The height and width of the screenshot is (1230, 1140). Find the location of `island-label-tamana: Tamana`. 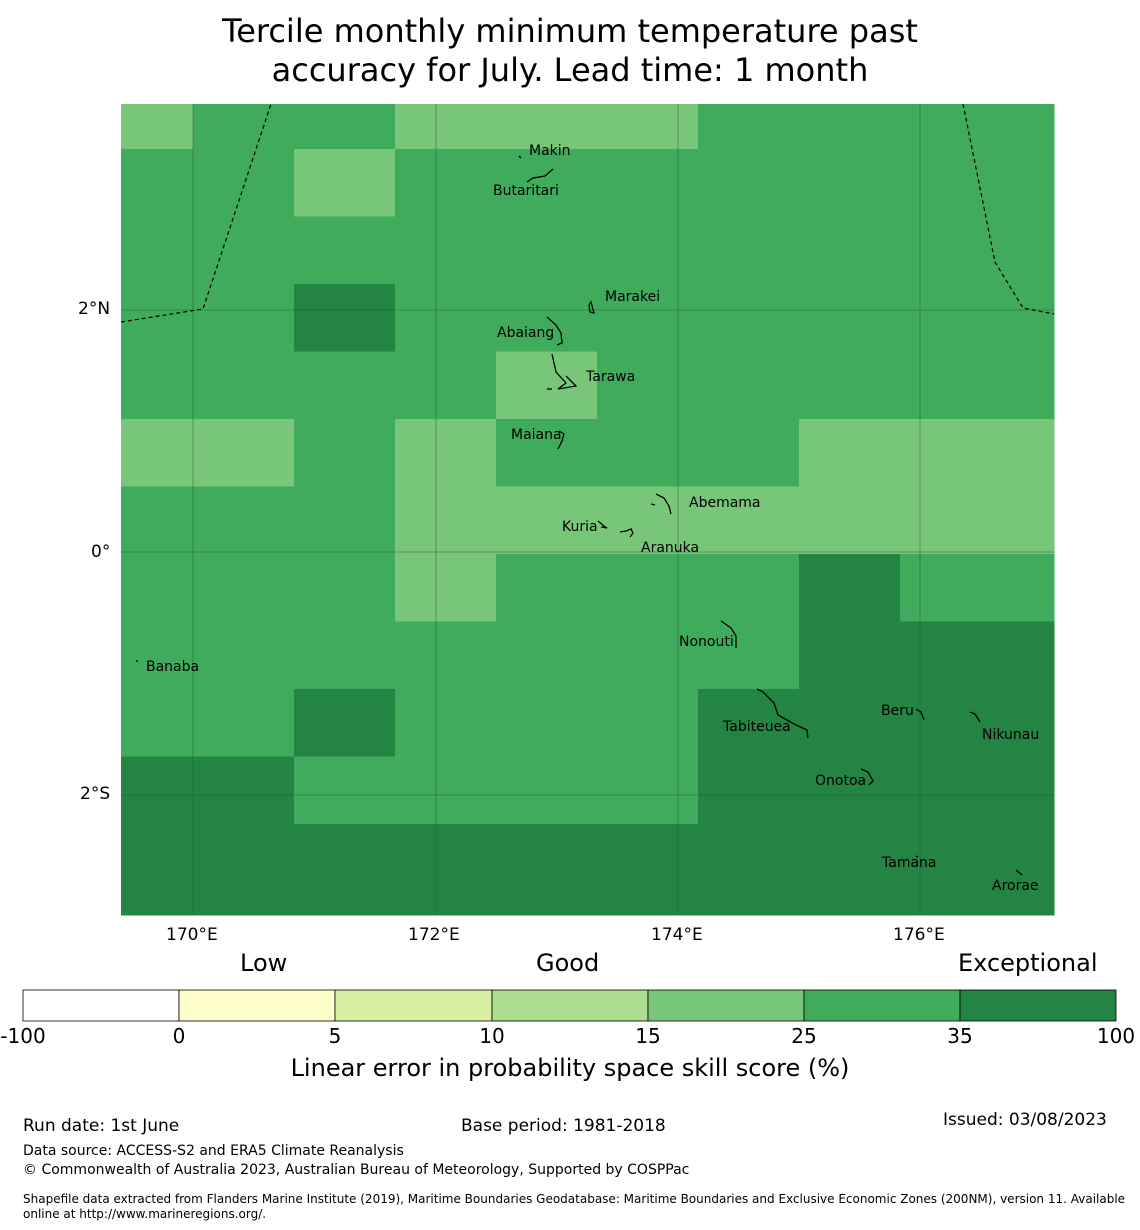

island-label-tamana: Tamana is located at coordinates (908, 863).